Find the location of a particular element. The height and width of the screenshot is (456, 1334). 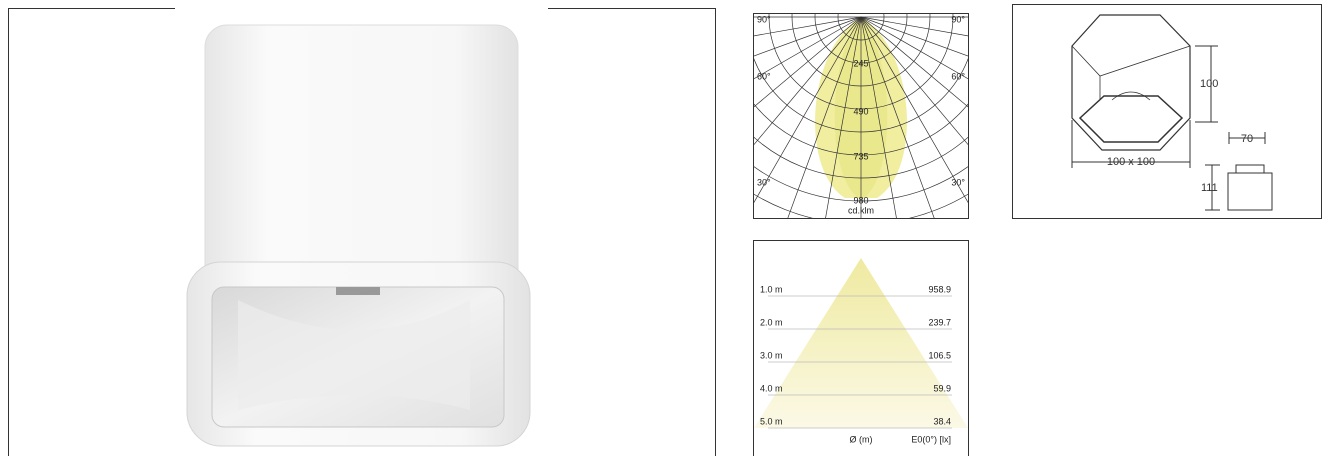

dimension-panel: 100 70 100 x 100 111 is located at coordinates (1167, 111).